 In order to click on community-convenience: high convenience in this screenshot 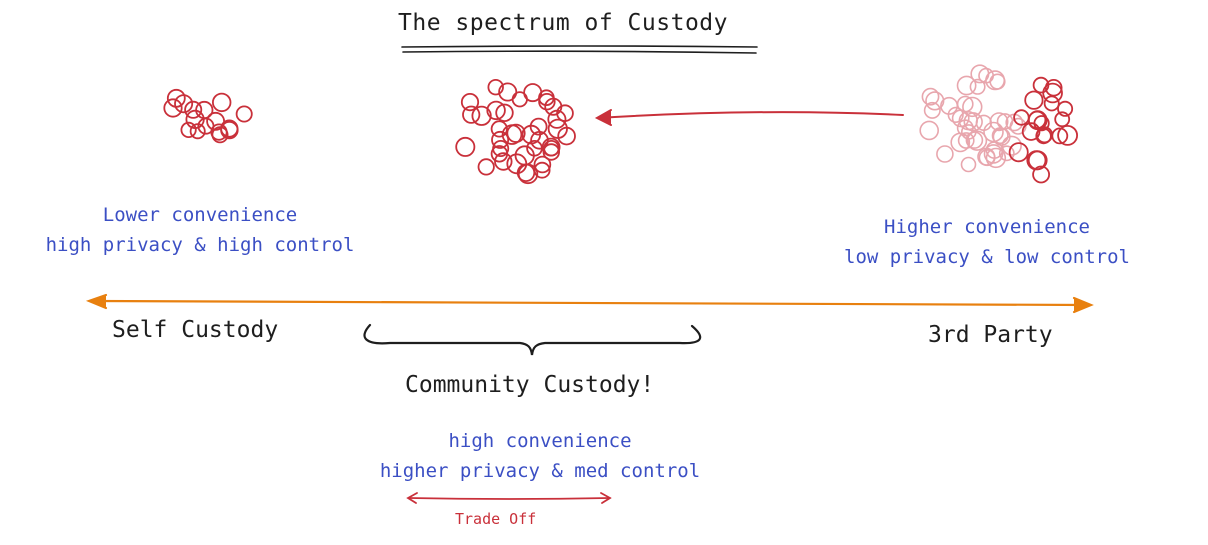, I will do `click(540, 441)`.